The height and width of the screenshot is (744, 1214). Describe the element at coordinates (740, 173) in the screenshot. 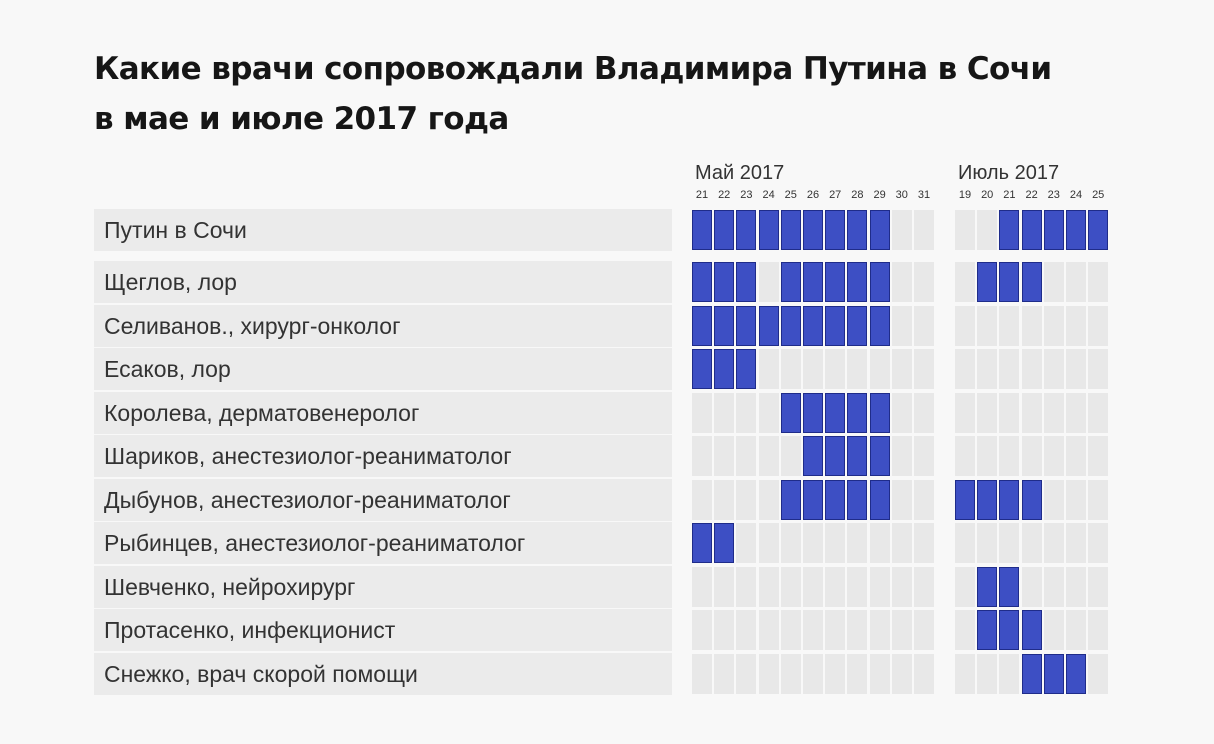

I see `month-label: Май 2017` at that location.